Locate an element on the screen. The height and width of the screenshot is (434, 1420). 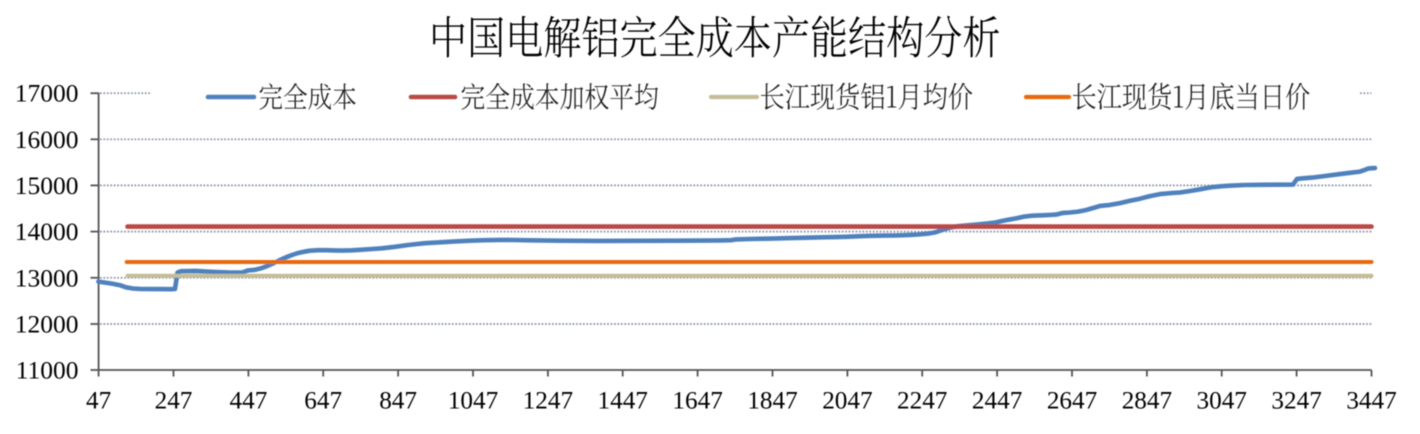
svg-text: 1247 is located at coordinates (548, 401).